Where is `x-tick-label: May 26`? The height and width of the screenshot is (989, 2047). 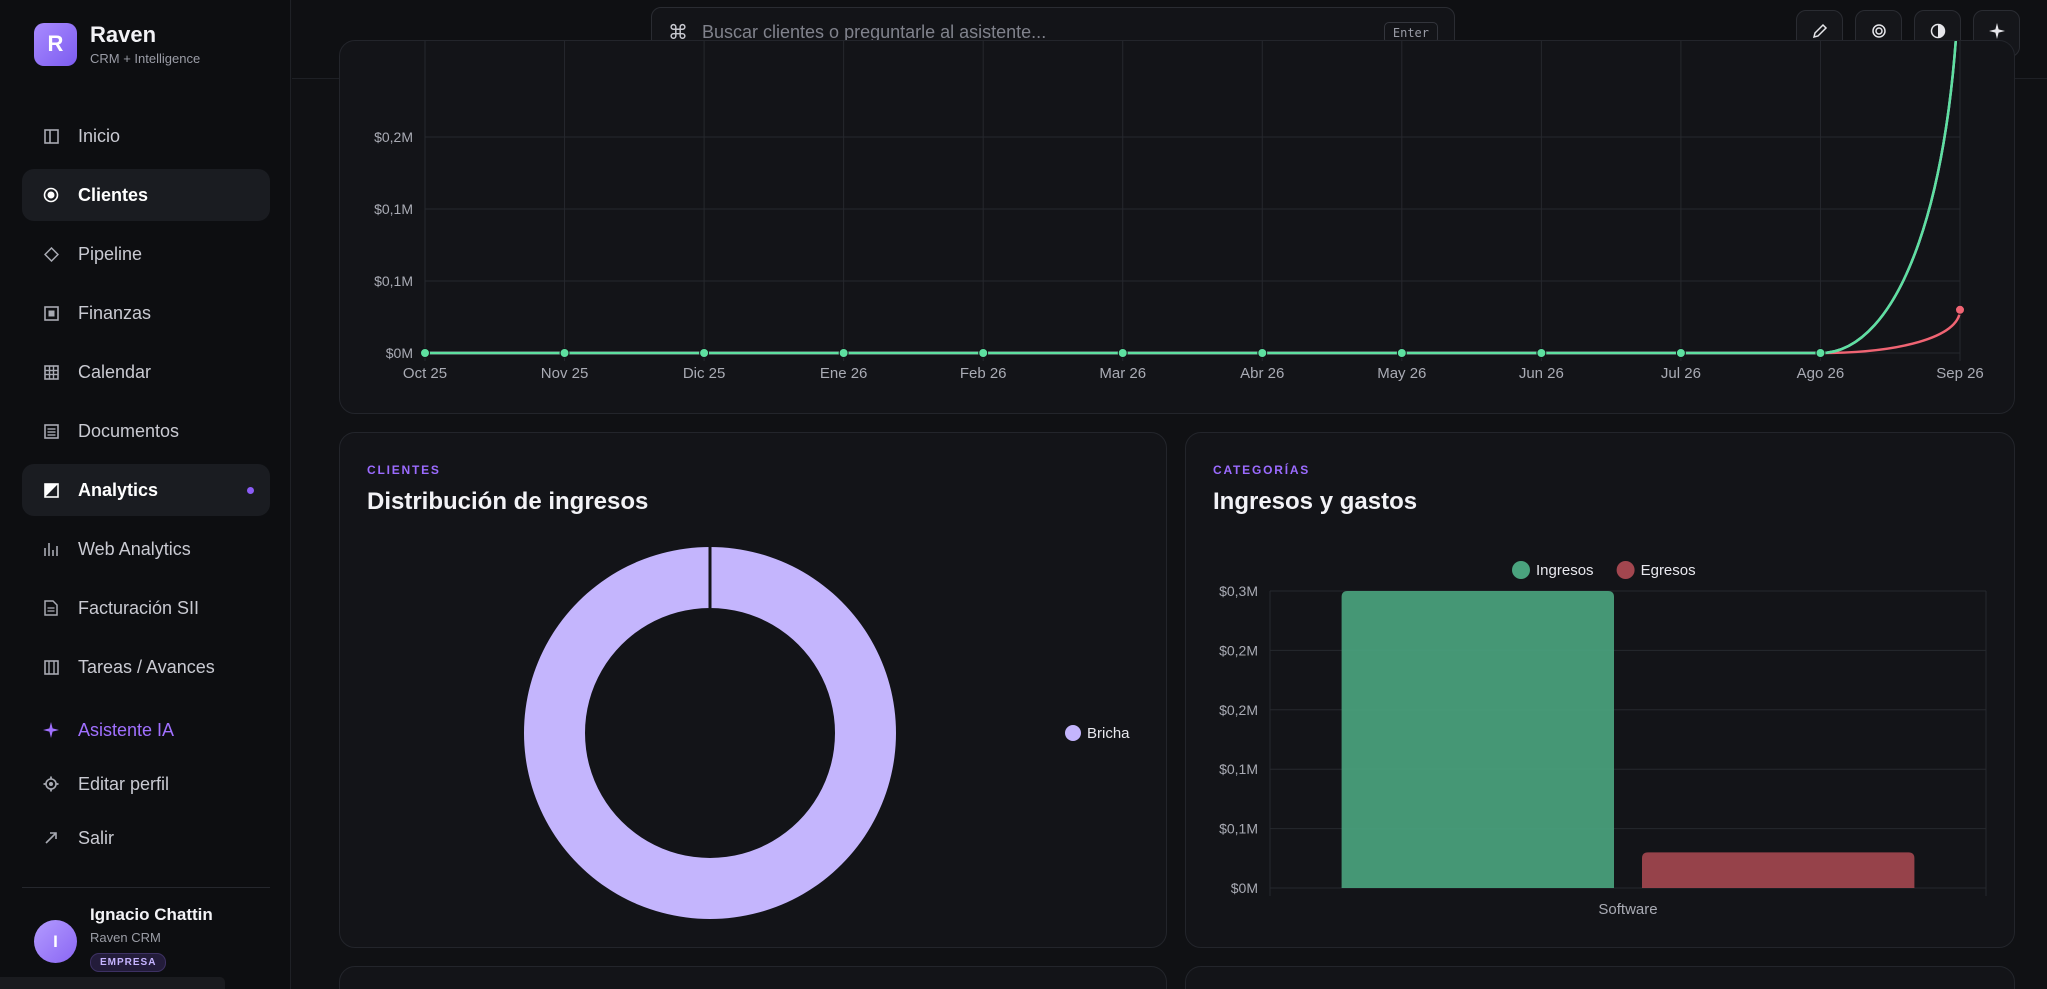 x-tick-label: May 26 is located at coordinates (1401, 373).